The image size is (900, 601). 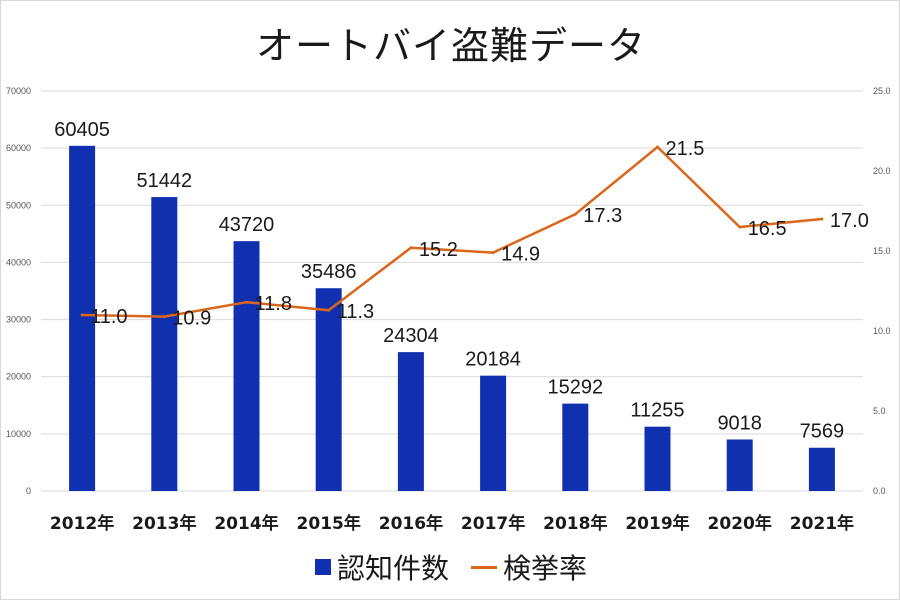 I want to click on y-left-tick-label: 20000, so click(x=18, y=377).